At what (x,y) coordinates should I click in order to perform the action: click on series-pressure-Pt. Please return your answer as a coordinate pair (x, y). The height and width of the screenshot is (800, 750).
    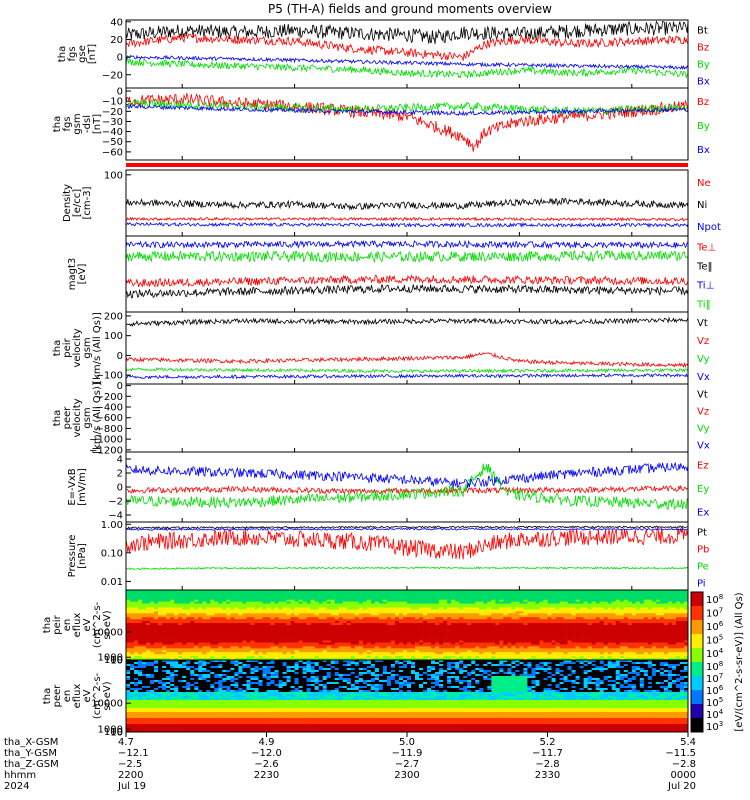
    Looking at the image, I should click on (407, 527).